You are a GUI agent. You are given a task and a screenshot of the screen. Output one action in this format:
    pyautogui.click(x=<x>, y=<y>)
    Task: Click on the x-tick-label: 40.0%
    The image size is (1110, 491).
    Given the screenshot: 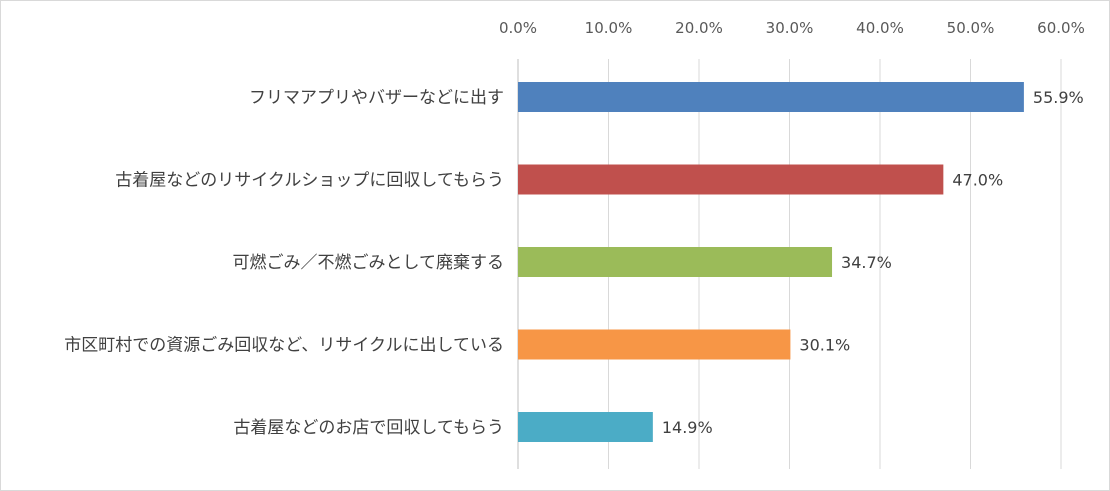 What is the action you would take?
    pyautogui.click(x=880, y=28)
    